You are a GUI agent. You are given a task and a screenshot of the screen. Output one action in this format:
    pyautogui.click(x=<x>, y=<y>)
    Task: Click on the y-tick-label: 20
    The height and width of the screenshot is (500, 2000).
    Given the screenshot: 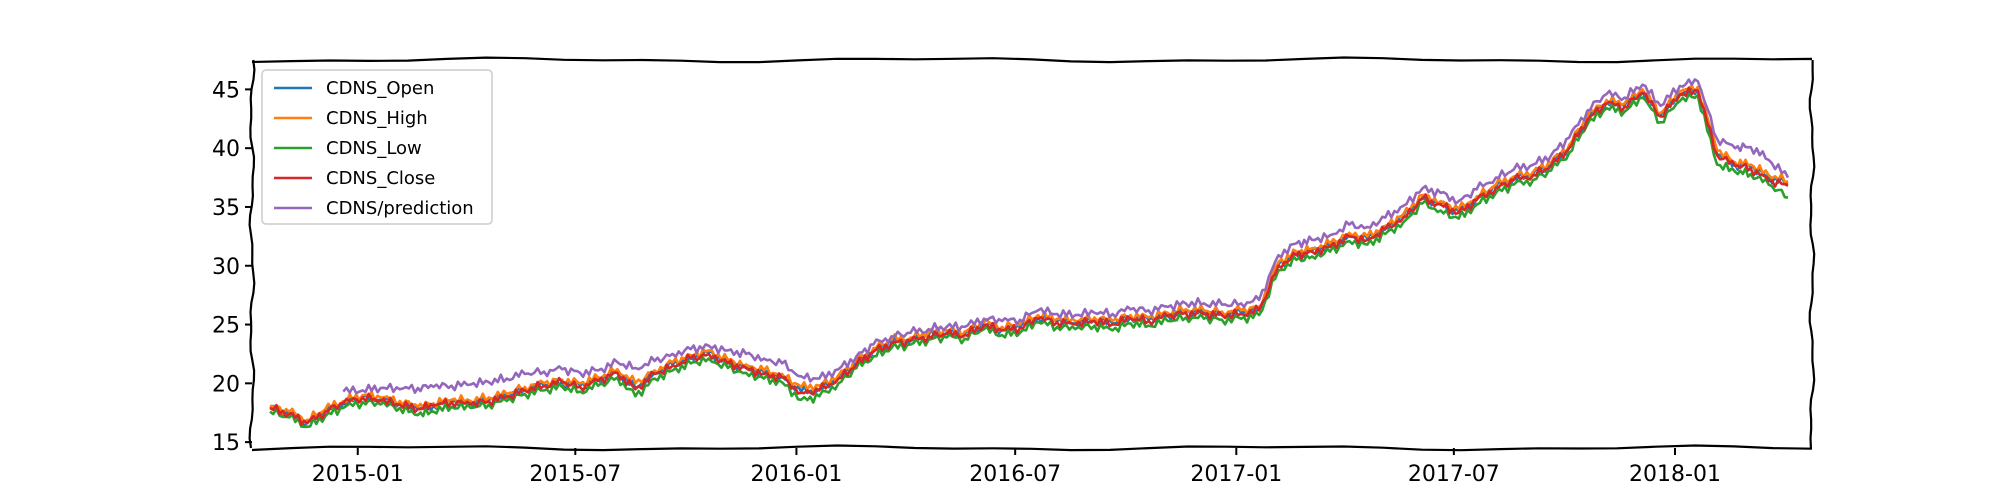 What is the action you would take?
    pyautogui.click(x=226, y=384)
    